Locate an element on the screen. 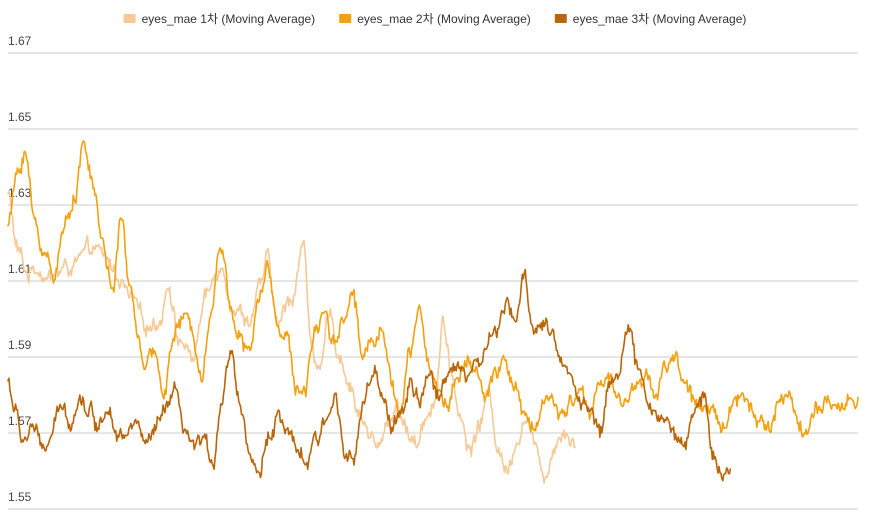 Image resolution: width=870 pixels, height=530 pixels. y-tick-label: 1.61 is located at coordinates (20, 269).